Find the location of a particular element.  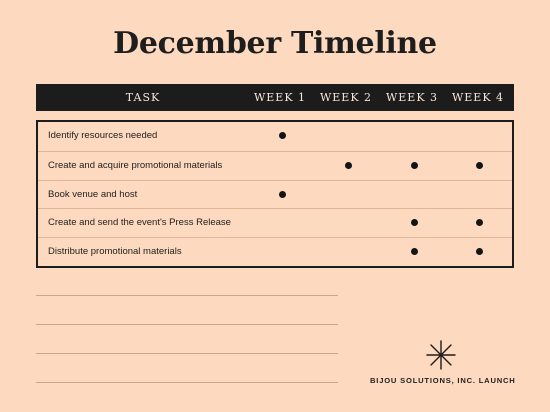

task-label: Create and acquire promotional materials is located at coordinates (135, 165).